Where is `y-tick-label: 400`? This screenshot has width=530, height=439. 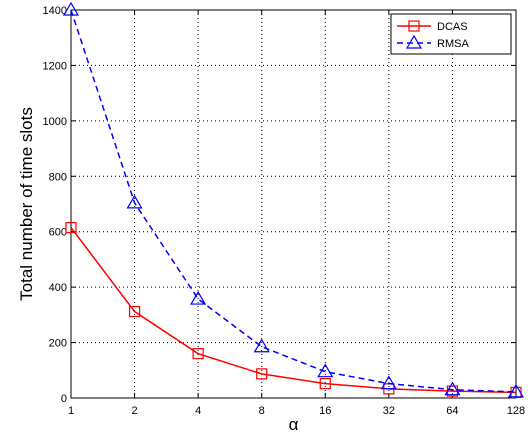
y-tick-label: 400 is located at coordinates (58, 288).